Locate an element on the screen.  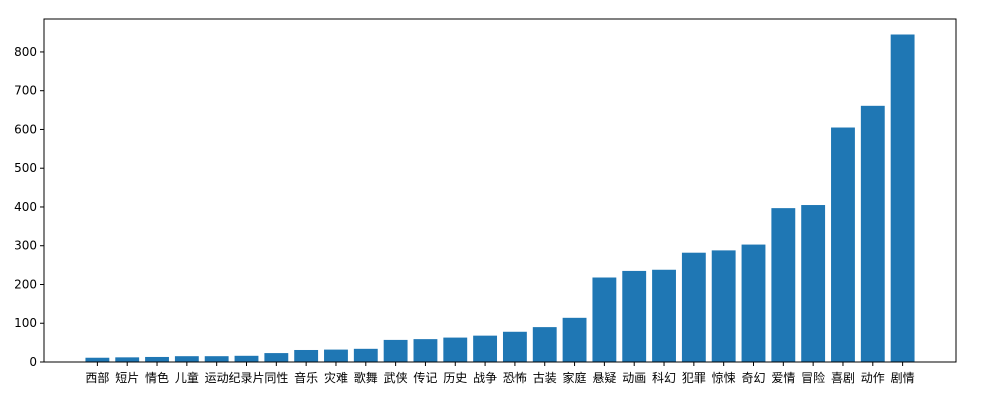
x-tick-label: 犯罪 is located at coordinates (694, 378).